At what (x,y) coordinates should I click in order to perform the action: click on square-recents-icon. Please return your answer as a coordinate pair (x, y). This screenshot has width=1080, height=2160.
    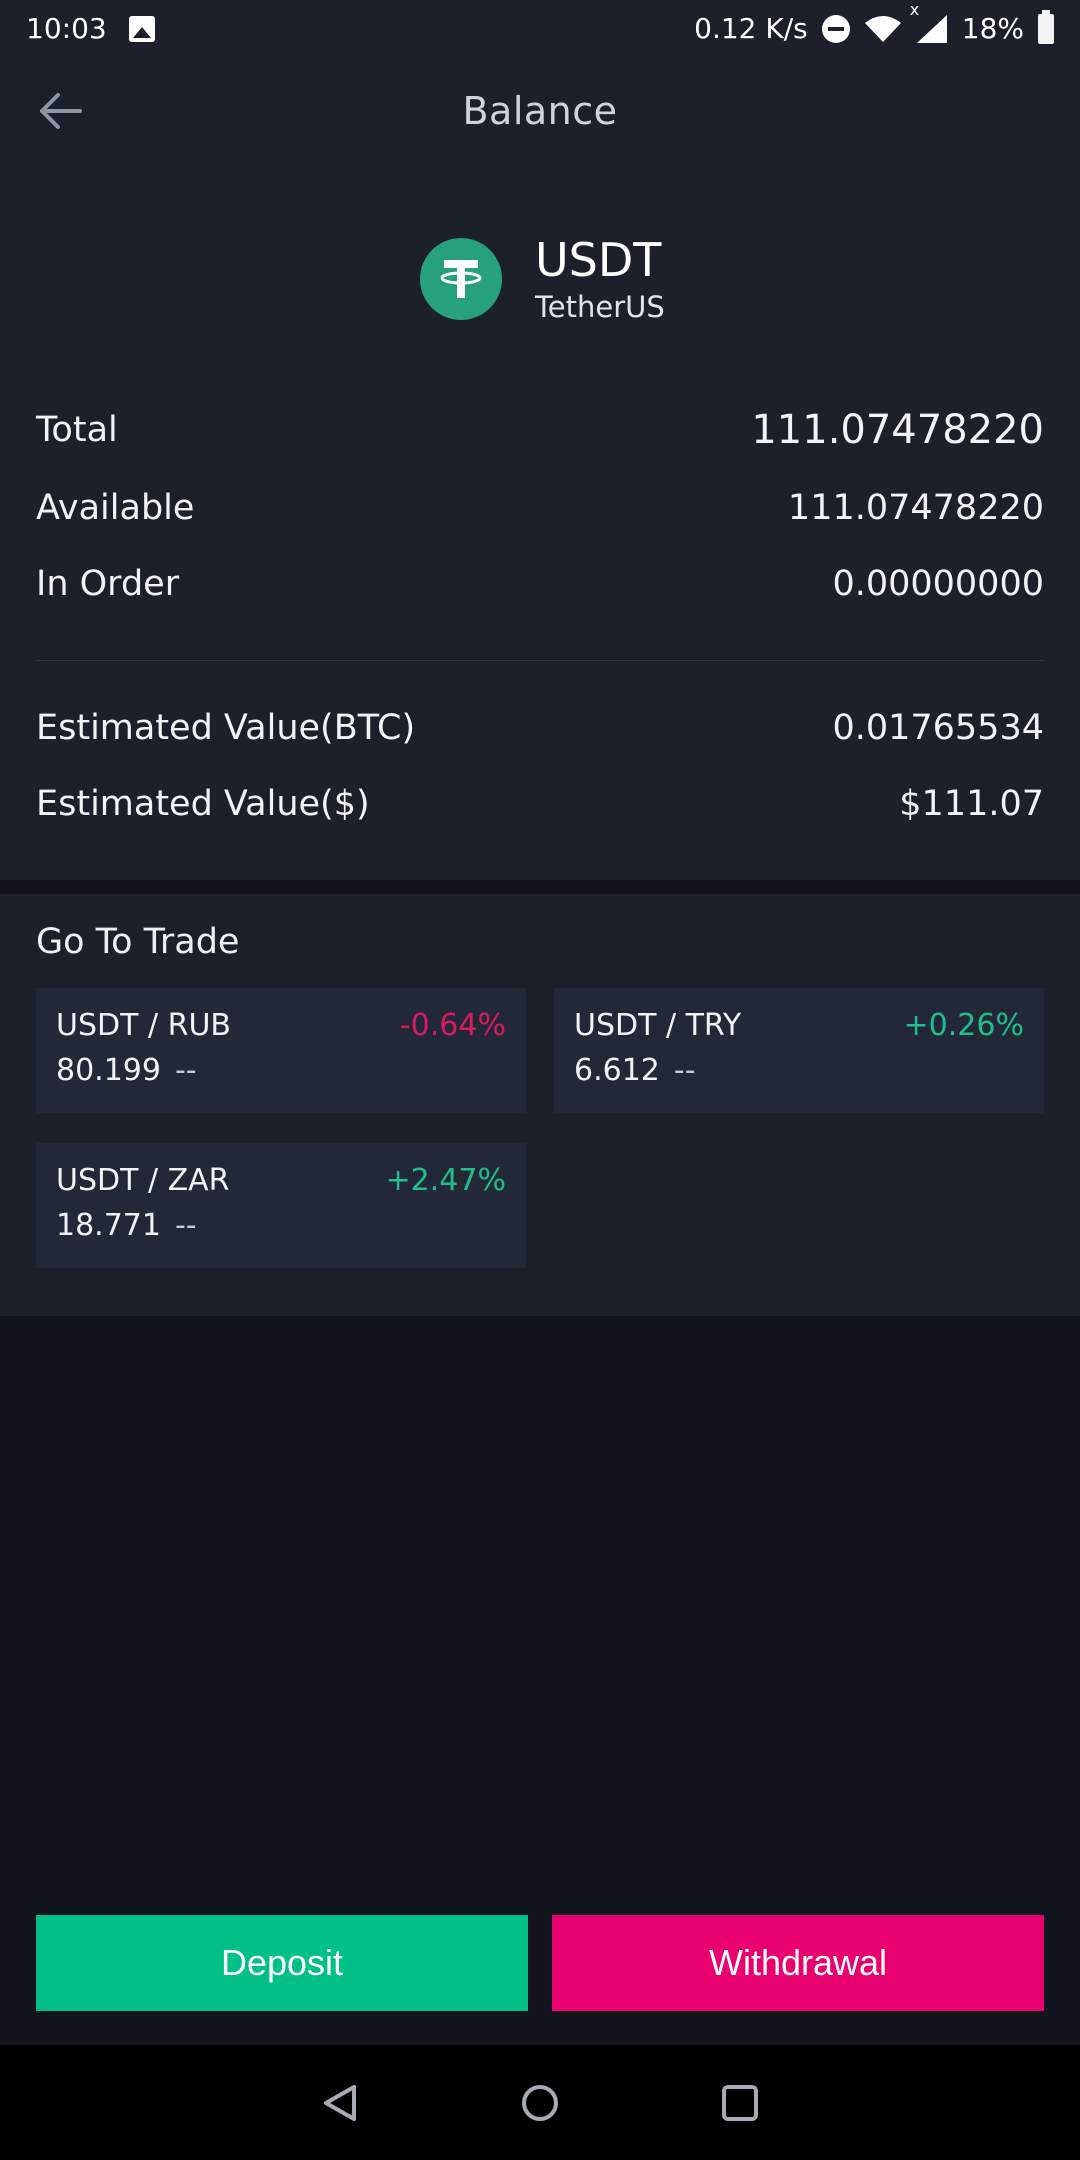
    Looking at the image, I should click on (740, 2102).